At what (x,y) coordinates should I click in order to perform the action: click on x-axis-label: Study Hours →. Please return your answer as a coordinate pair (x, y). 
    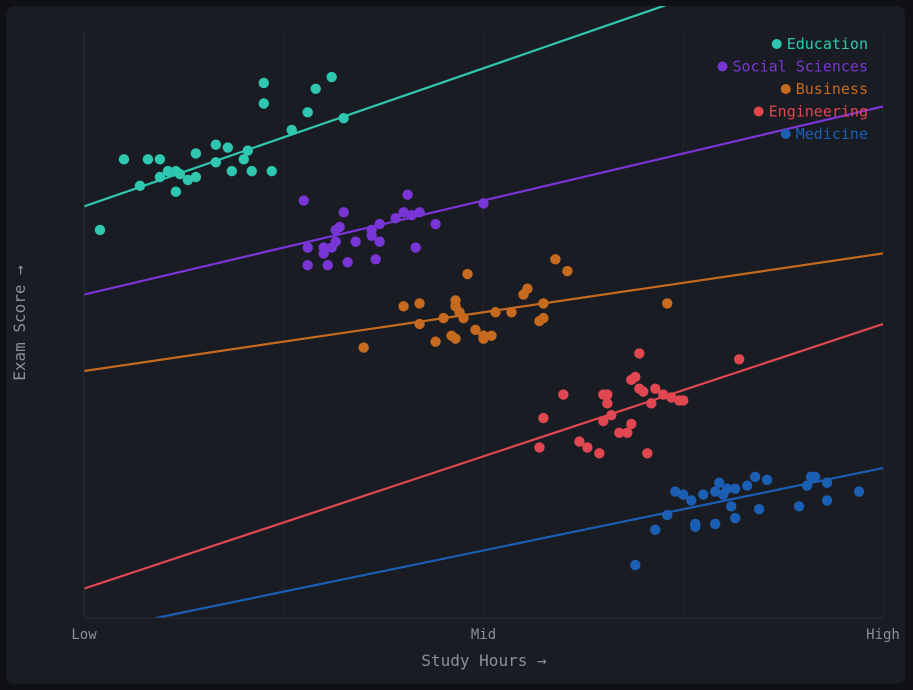
    Looking at the image, I should click on (484, 660).